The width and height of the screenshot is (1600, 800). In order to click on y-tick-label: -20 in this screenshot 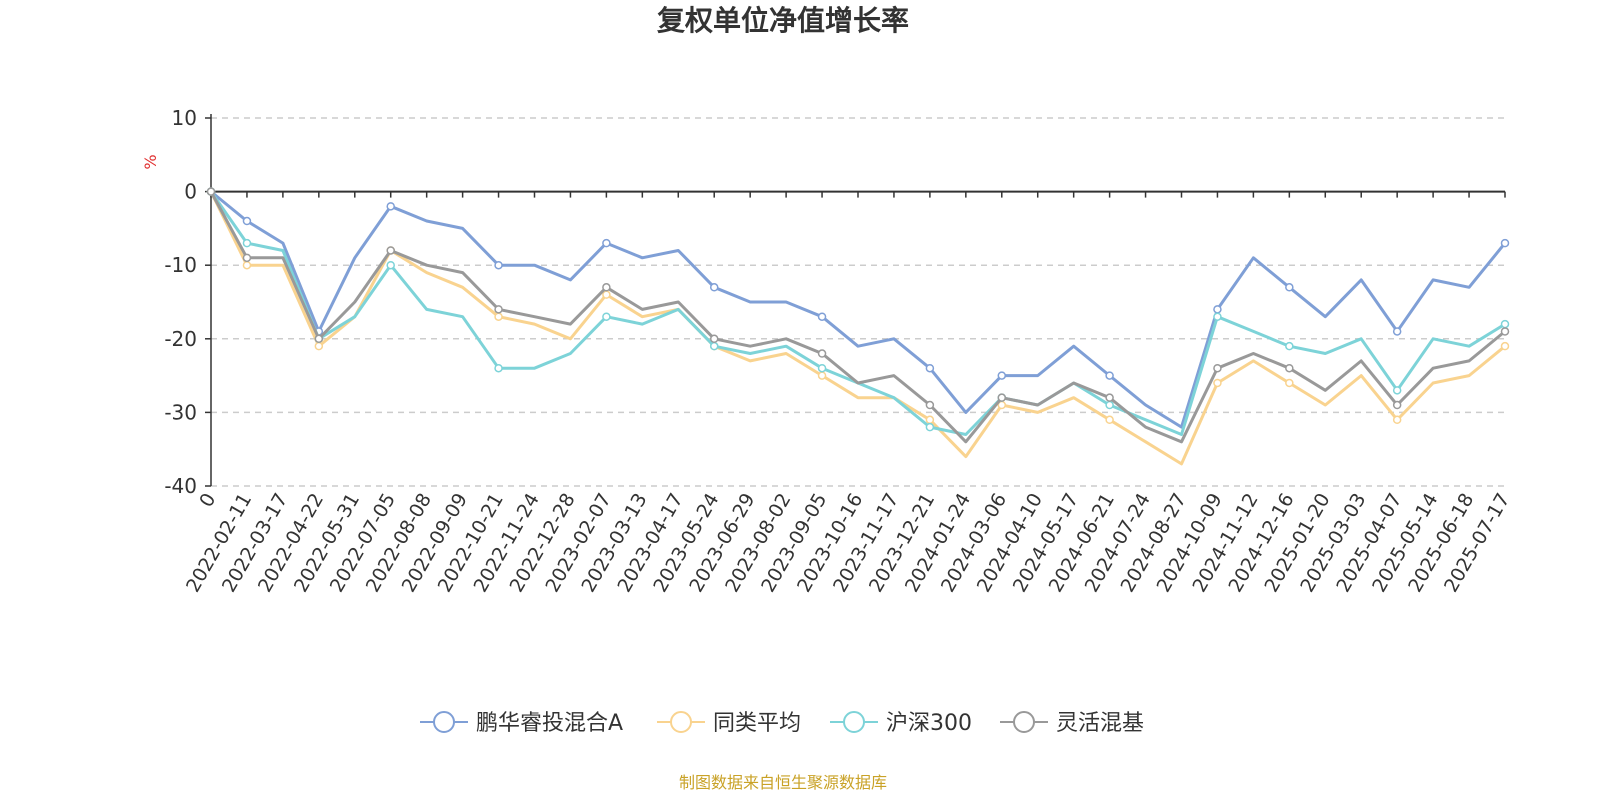, I will do `click(180, 339)`.